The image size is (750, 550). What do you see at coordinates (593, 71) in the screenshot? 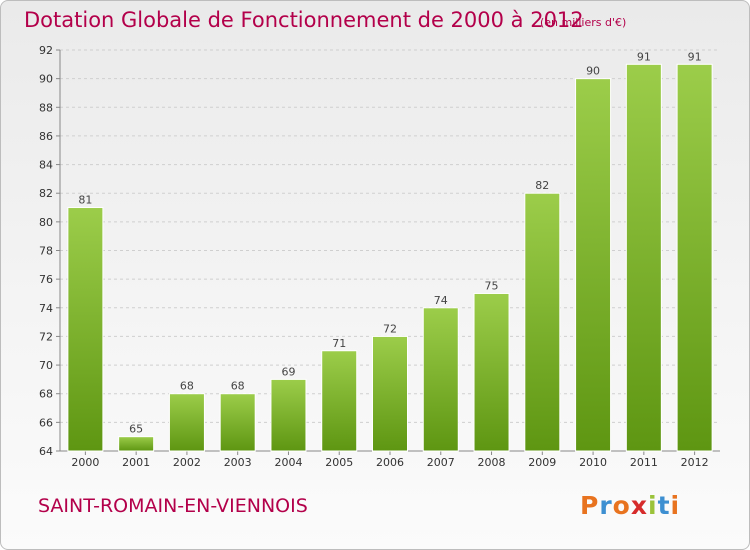
I see `data-label: 90` at bounding box center [593, 71].